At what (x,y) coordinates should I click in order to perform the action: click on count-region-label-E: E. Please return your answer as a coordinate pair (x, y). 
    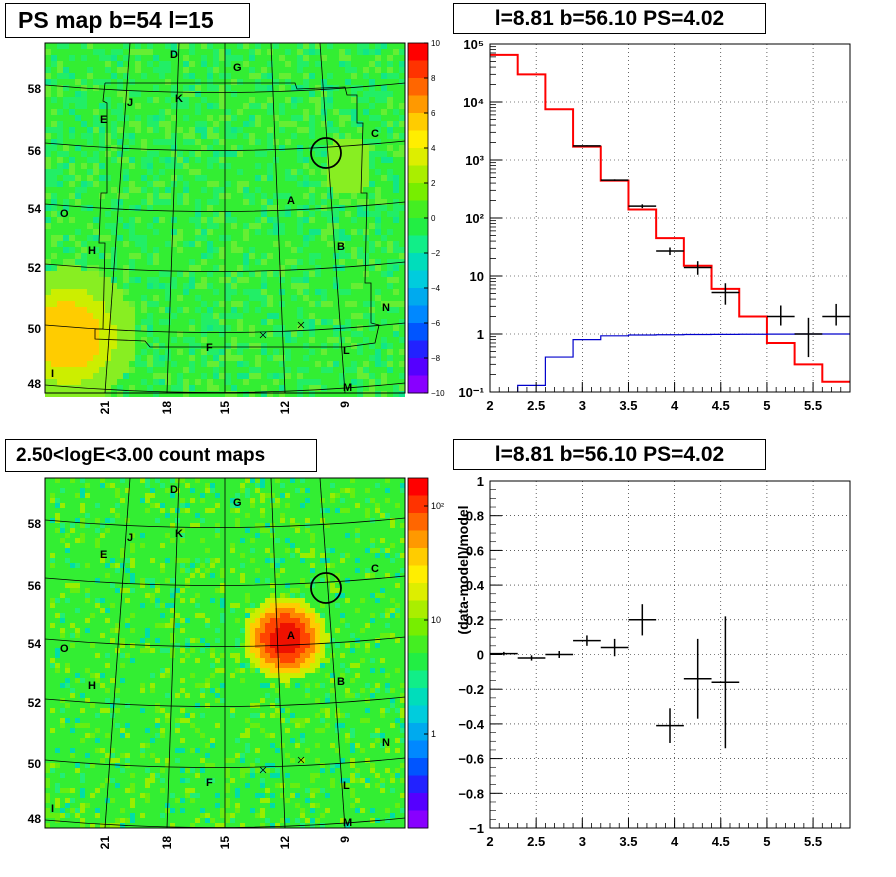
    Looking at the image, I should click on (103, 555).